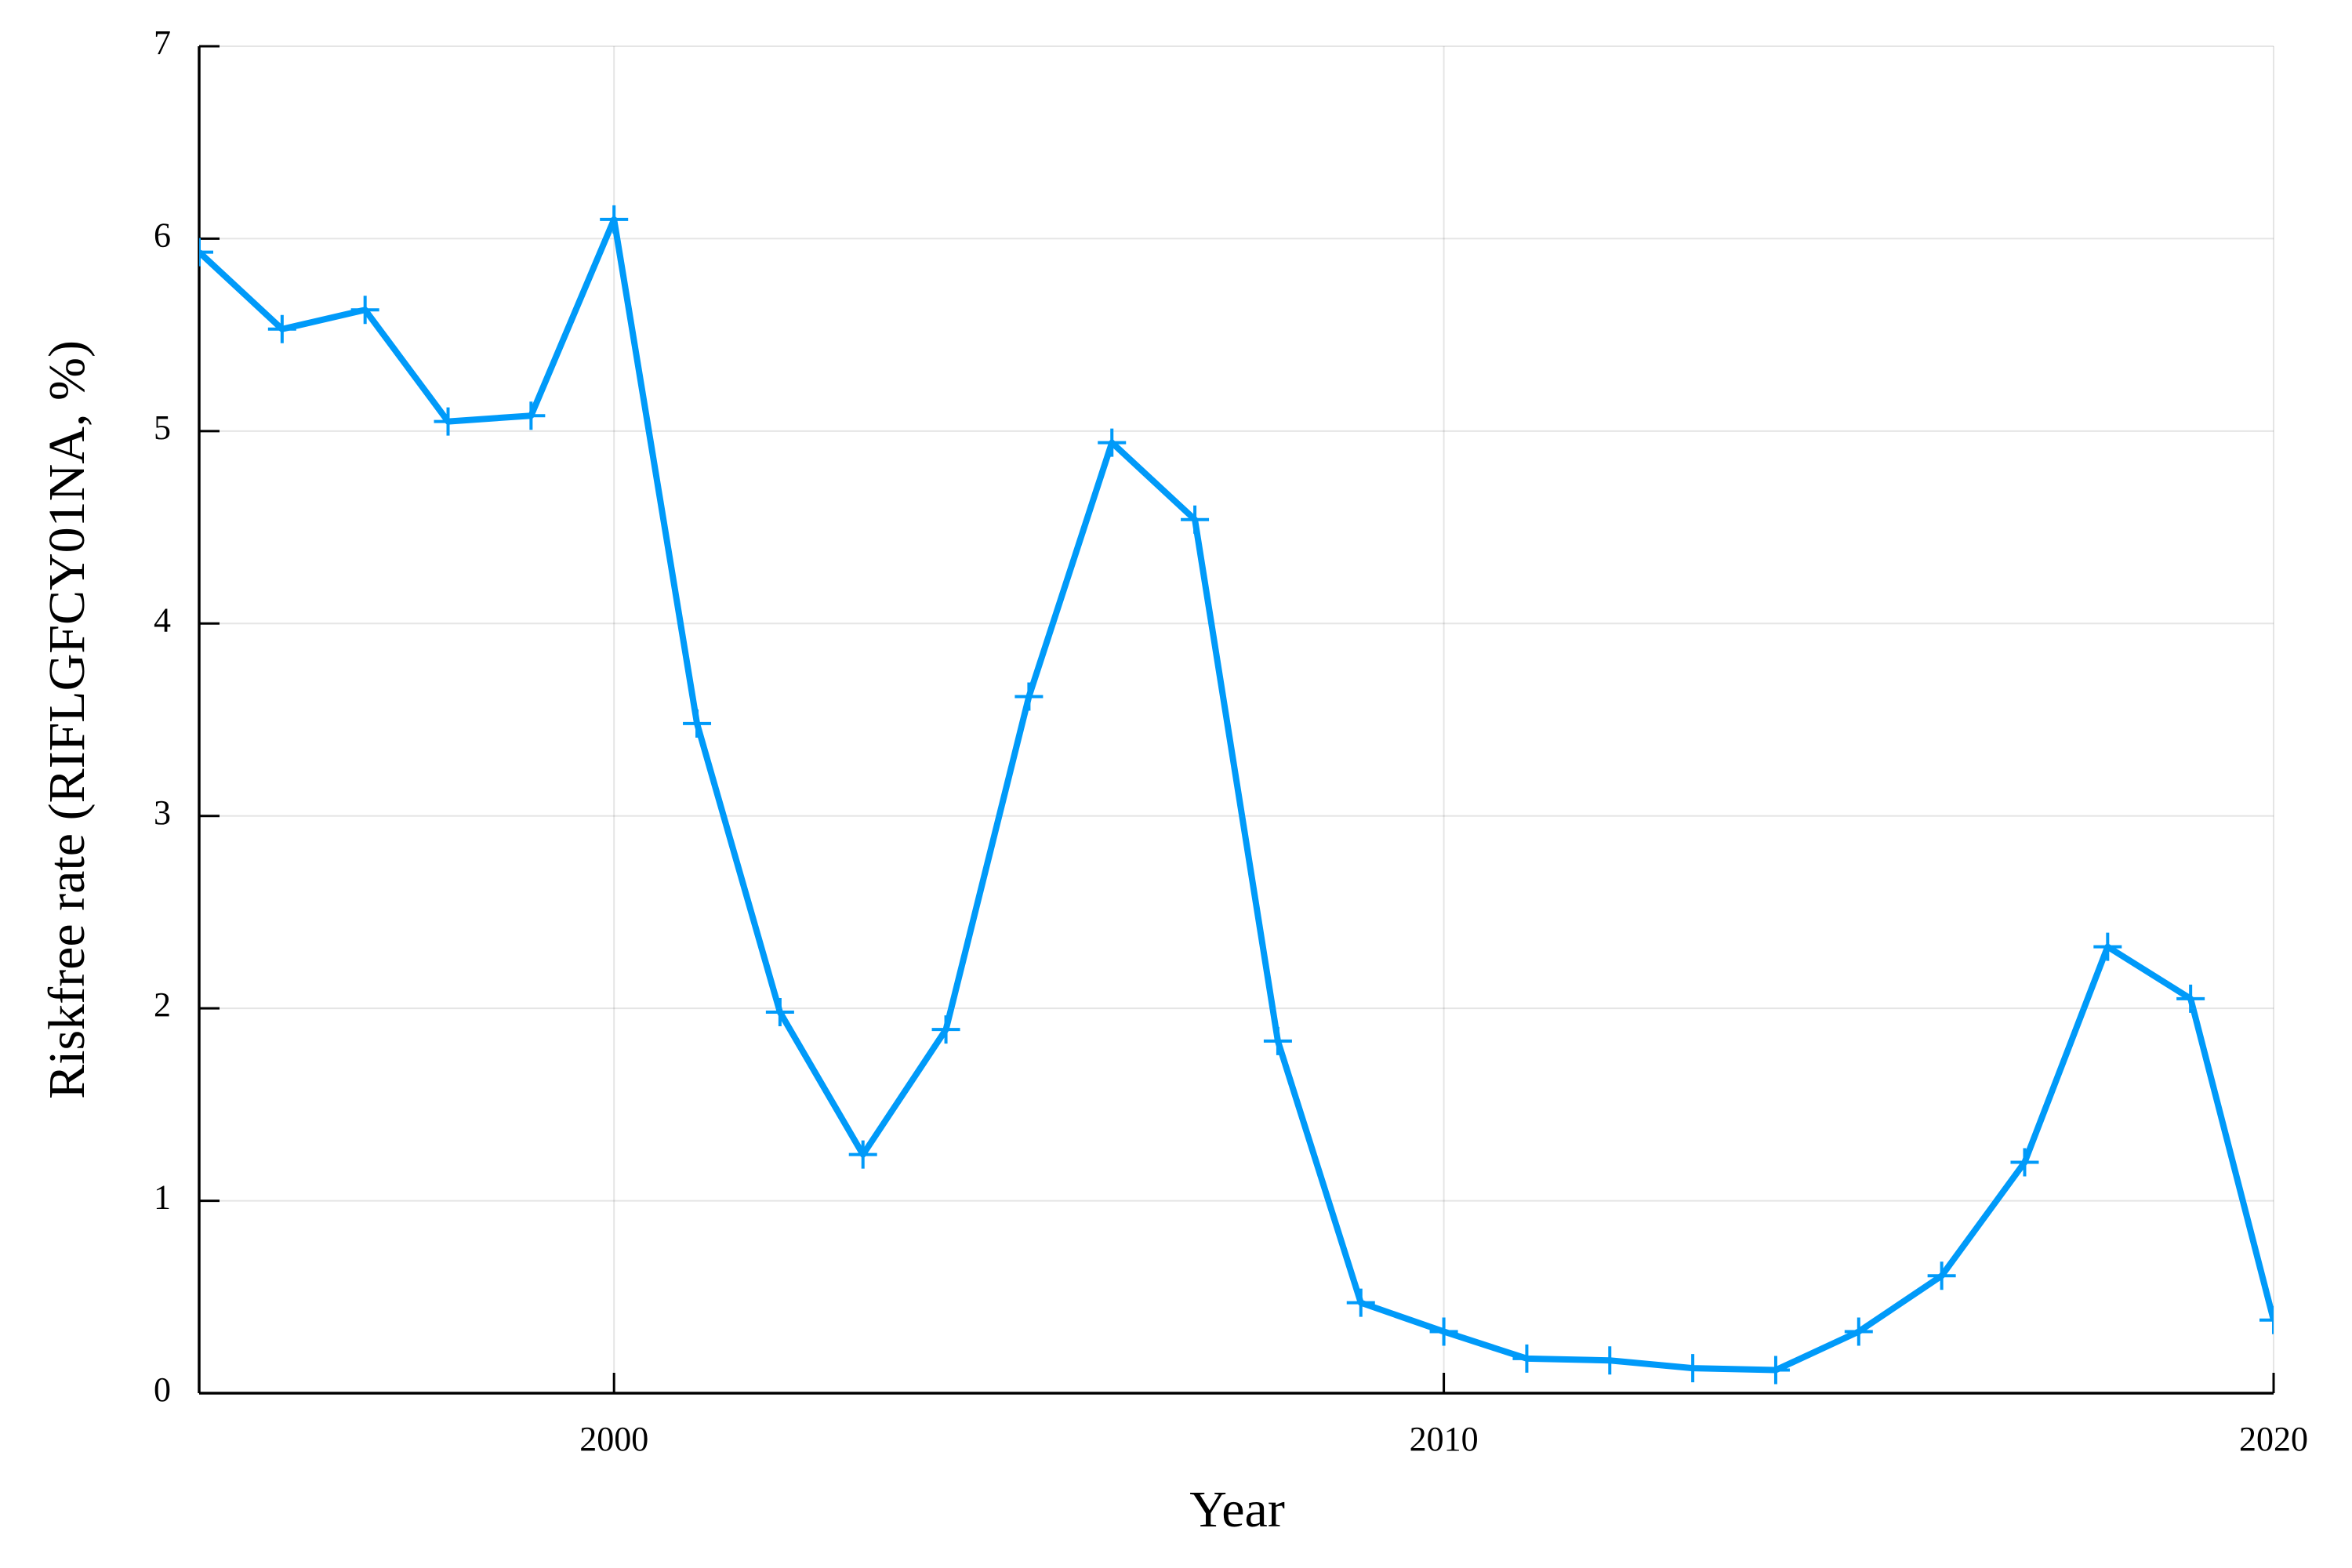  What do you see at coordinates (162, 427) in the screenshot?
I see `y-tick-label: 5` at bounding box center [162, 427].